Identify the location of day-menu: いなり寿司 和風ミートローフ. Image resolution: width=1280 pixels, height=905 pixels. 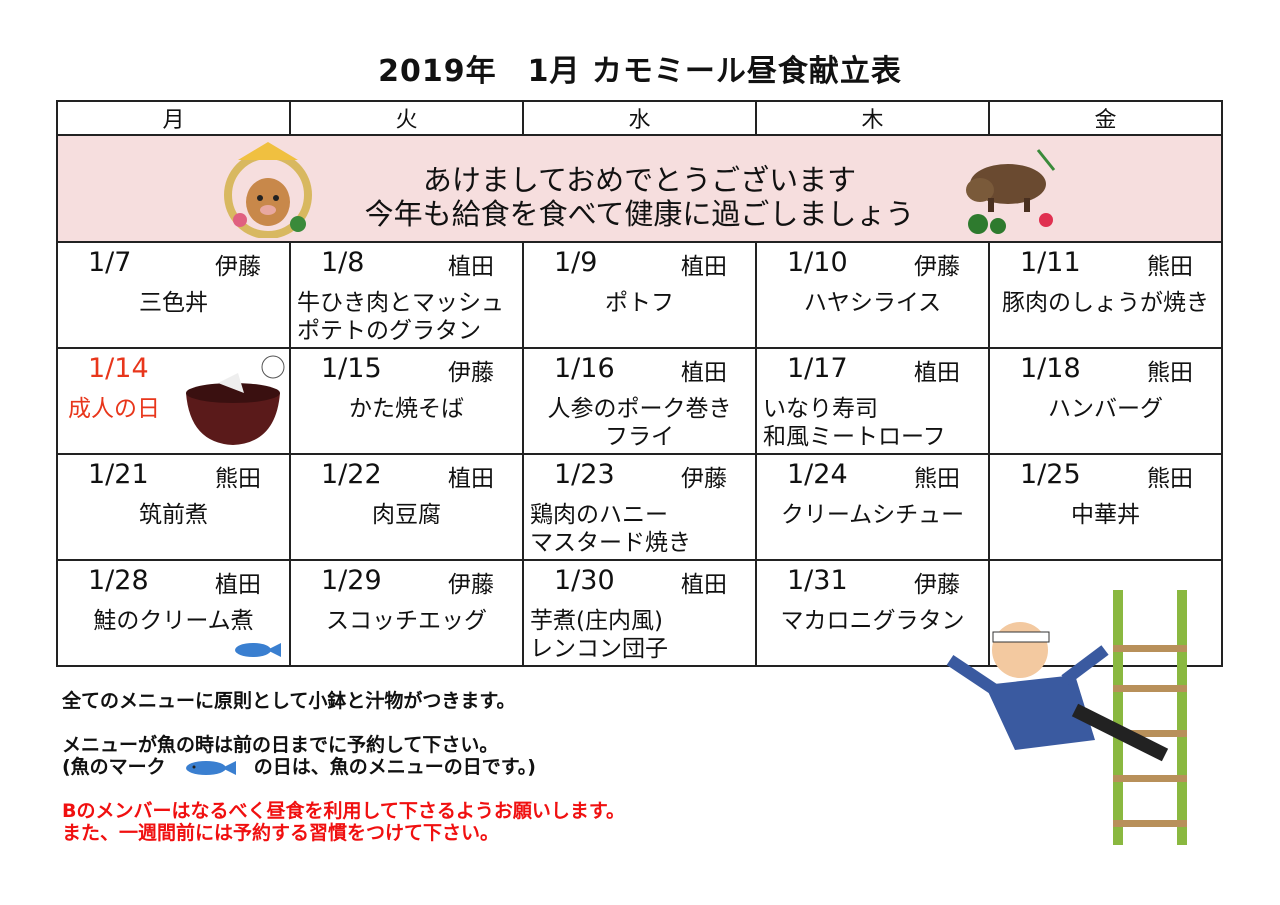
(854, 423).